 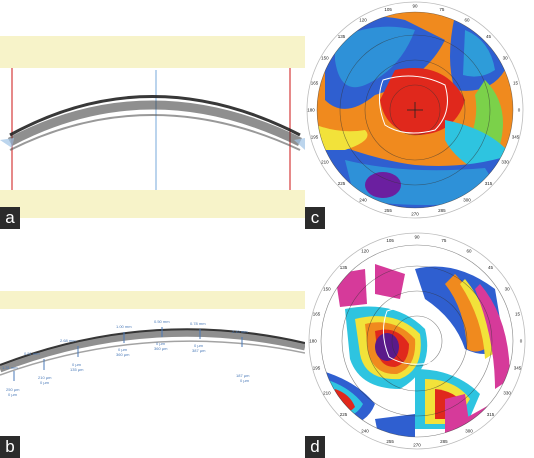 What do you see at coordinates (45, 382) in the screenshot?
I see `sub-label-2: 0 µm` at bounding box center [45, 382].